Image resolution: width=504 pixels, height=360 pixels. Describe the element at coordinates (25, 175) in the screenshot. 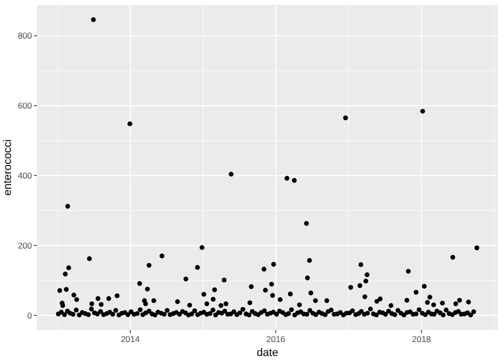

I see `y-tick-label: 400` at that location.